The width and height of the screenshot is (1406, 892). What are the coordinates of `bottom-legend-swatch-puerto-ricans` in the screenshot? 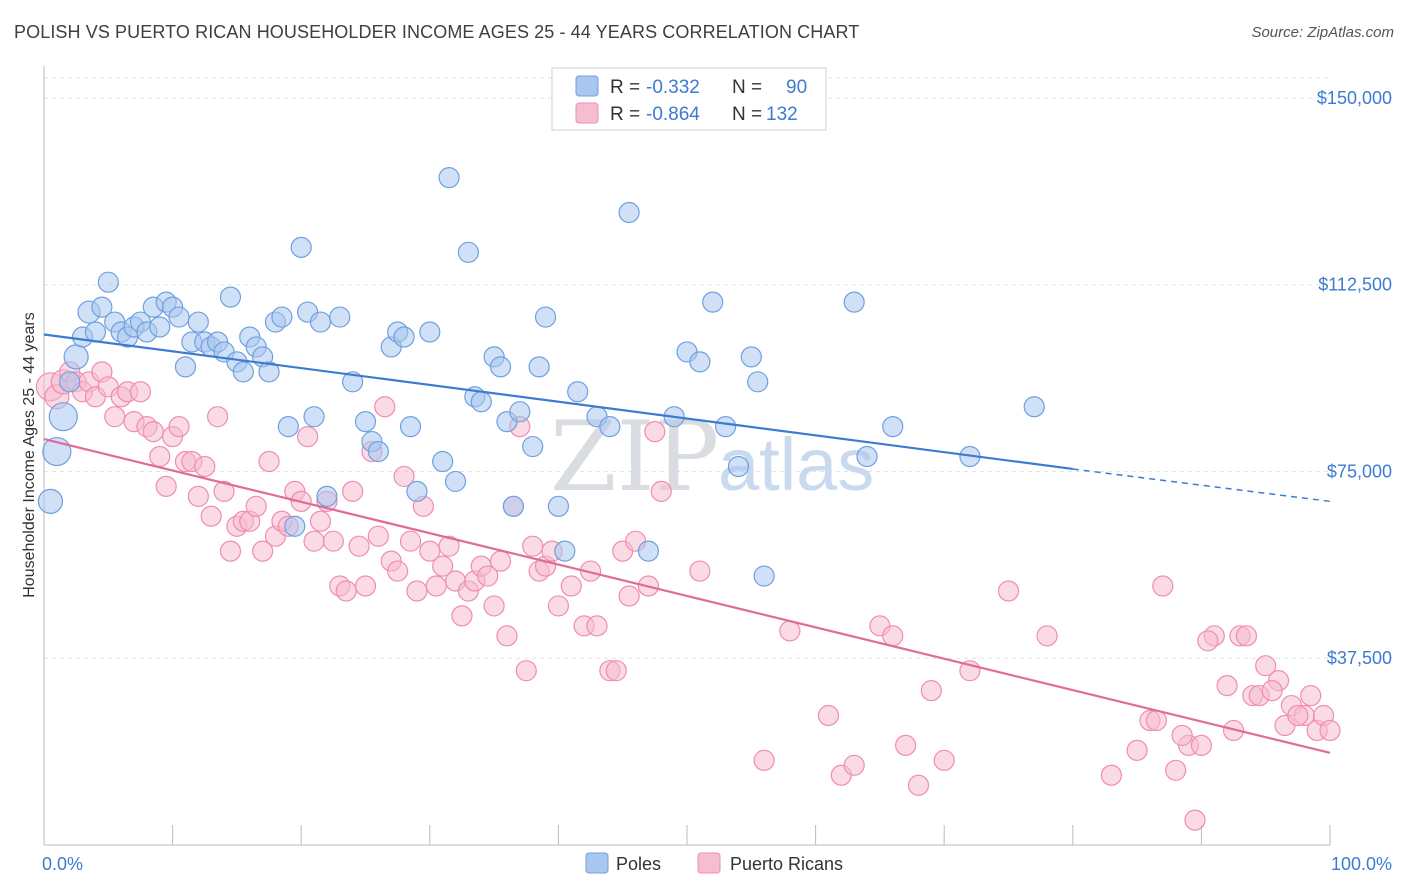 It's located at (709, 863).